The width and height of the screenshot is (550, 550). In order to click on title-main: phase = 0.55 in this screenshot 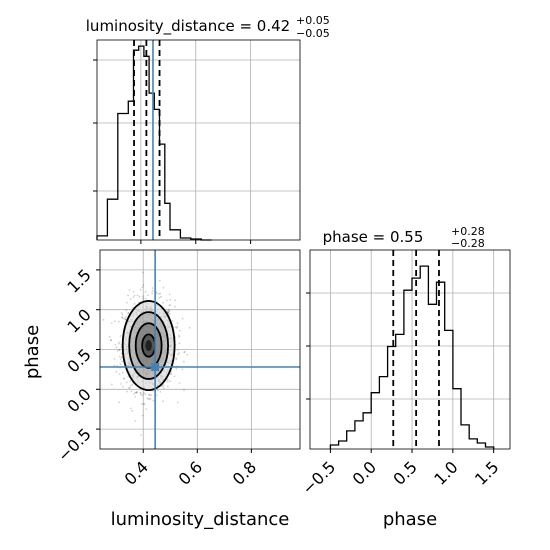, I will do `click(373, 237)`.